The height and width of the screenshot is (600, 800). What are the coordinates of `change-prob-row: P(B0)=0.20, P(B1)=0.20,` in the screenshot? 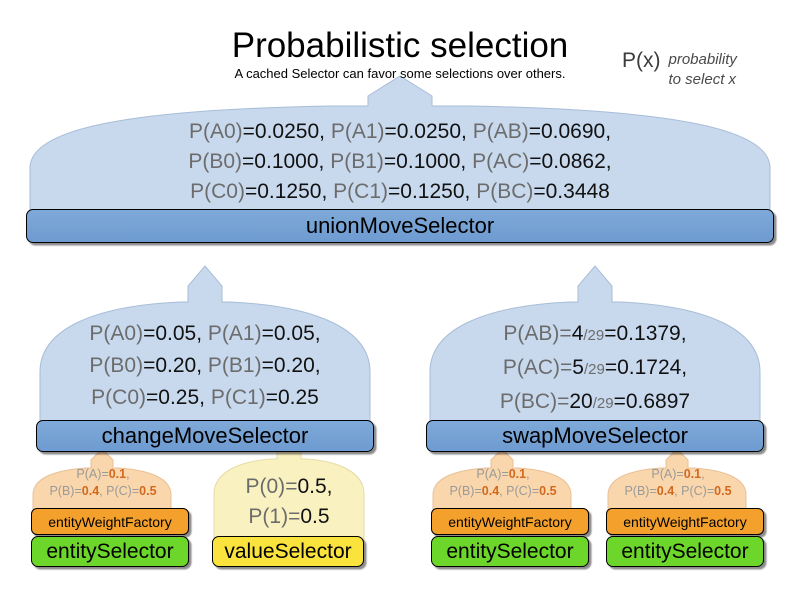 It's located at (205, 366).